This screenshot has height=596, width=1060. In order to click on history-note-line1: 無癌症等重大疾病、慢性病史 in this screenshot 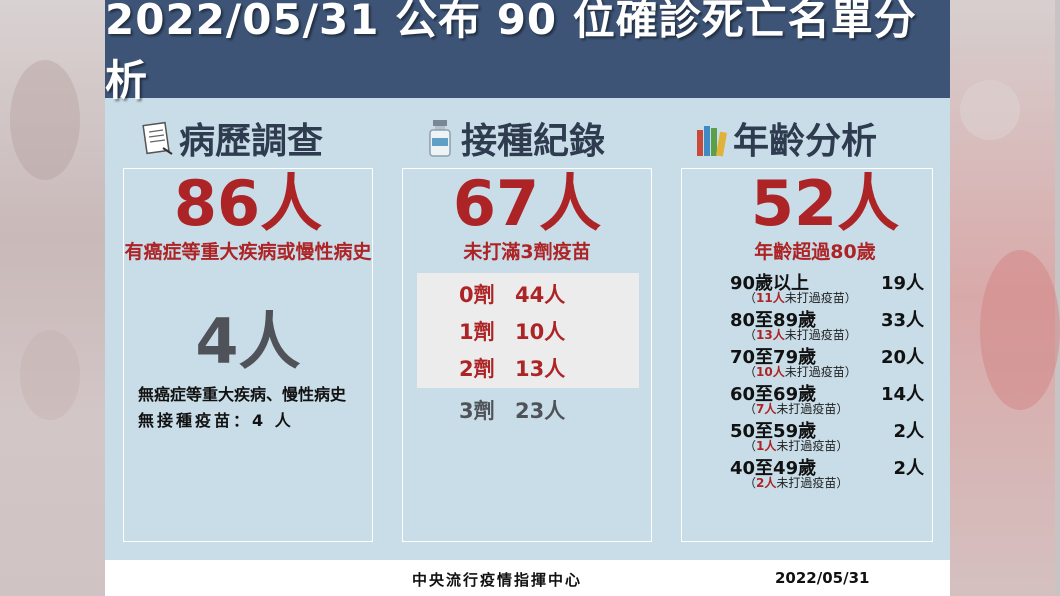, I will do `click(242, 394)`.